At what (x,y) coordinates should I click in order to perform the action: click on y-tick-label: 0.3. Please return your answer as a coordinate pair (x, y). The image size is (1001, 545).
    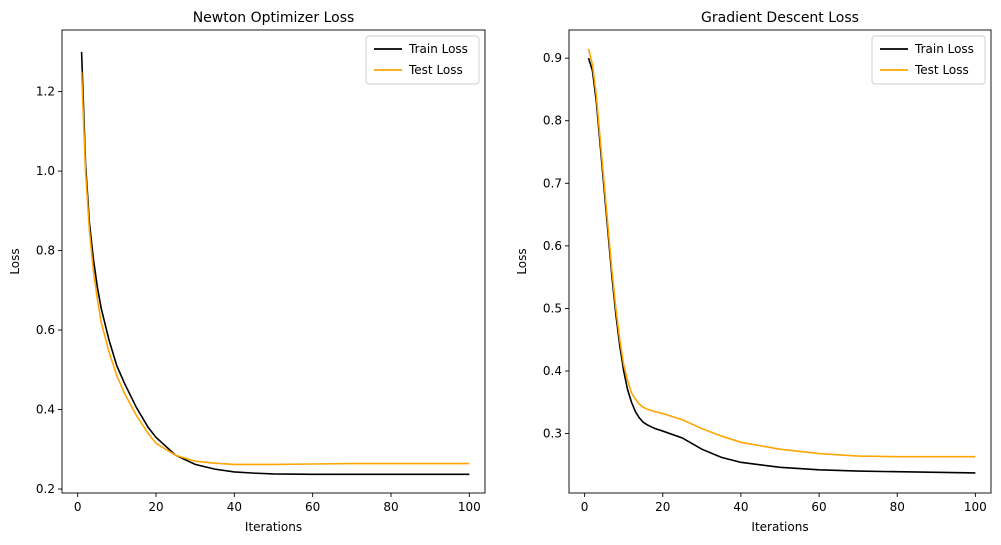
    Looking at the image, I should click on (552, 434).